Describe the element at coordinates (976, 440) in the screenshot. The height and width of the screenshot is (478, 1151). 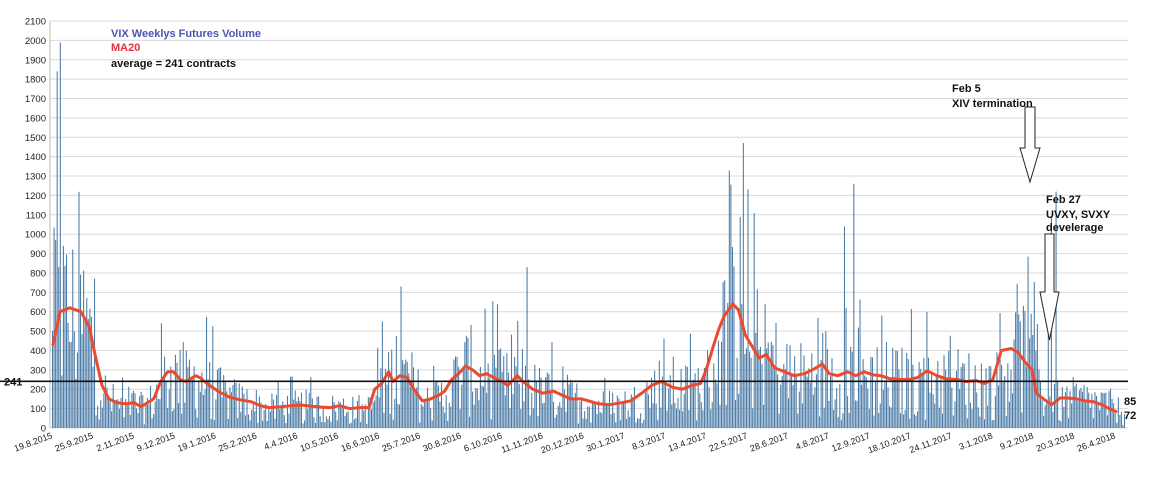
I see `x-tick-label: 3.1.2018` at that location.